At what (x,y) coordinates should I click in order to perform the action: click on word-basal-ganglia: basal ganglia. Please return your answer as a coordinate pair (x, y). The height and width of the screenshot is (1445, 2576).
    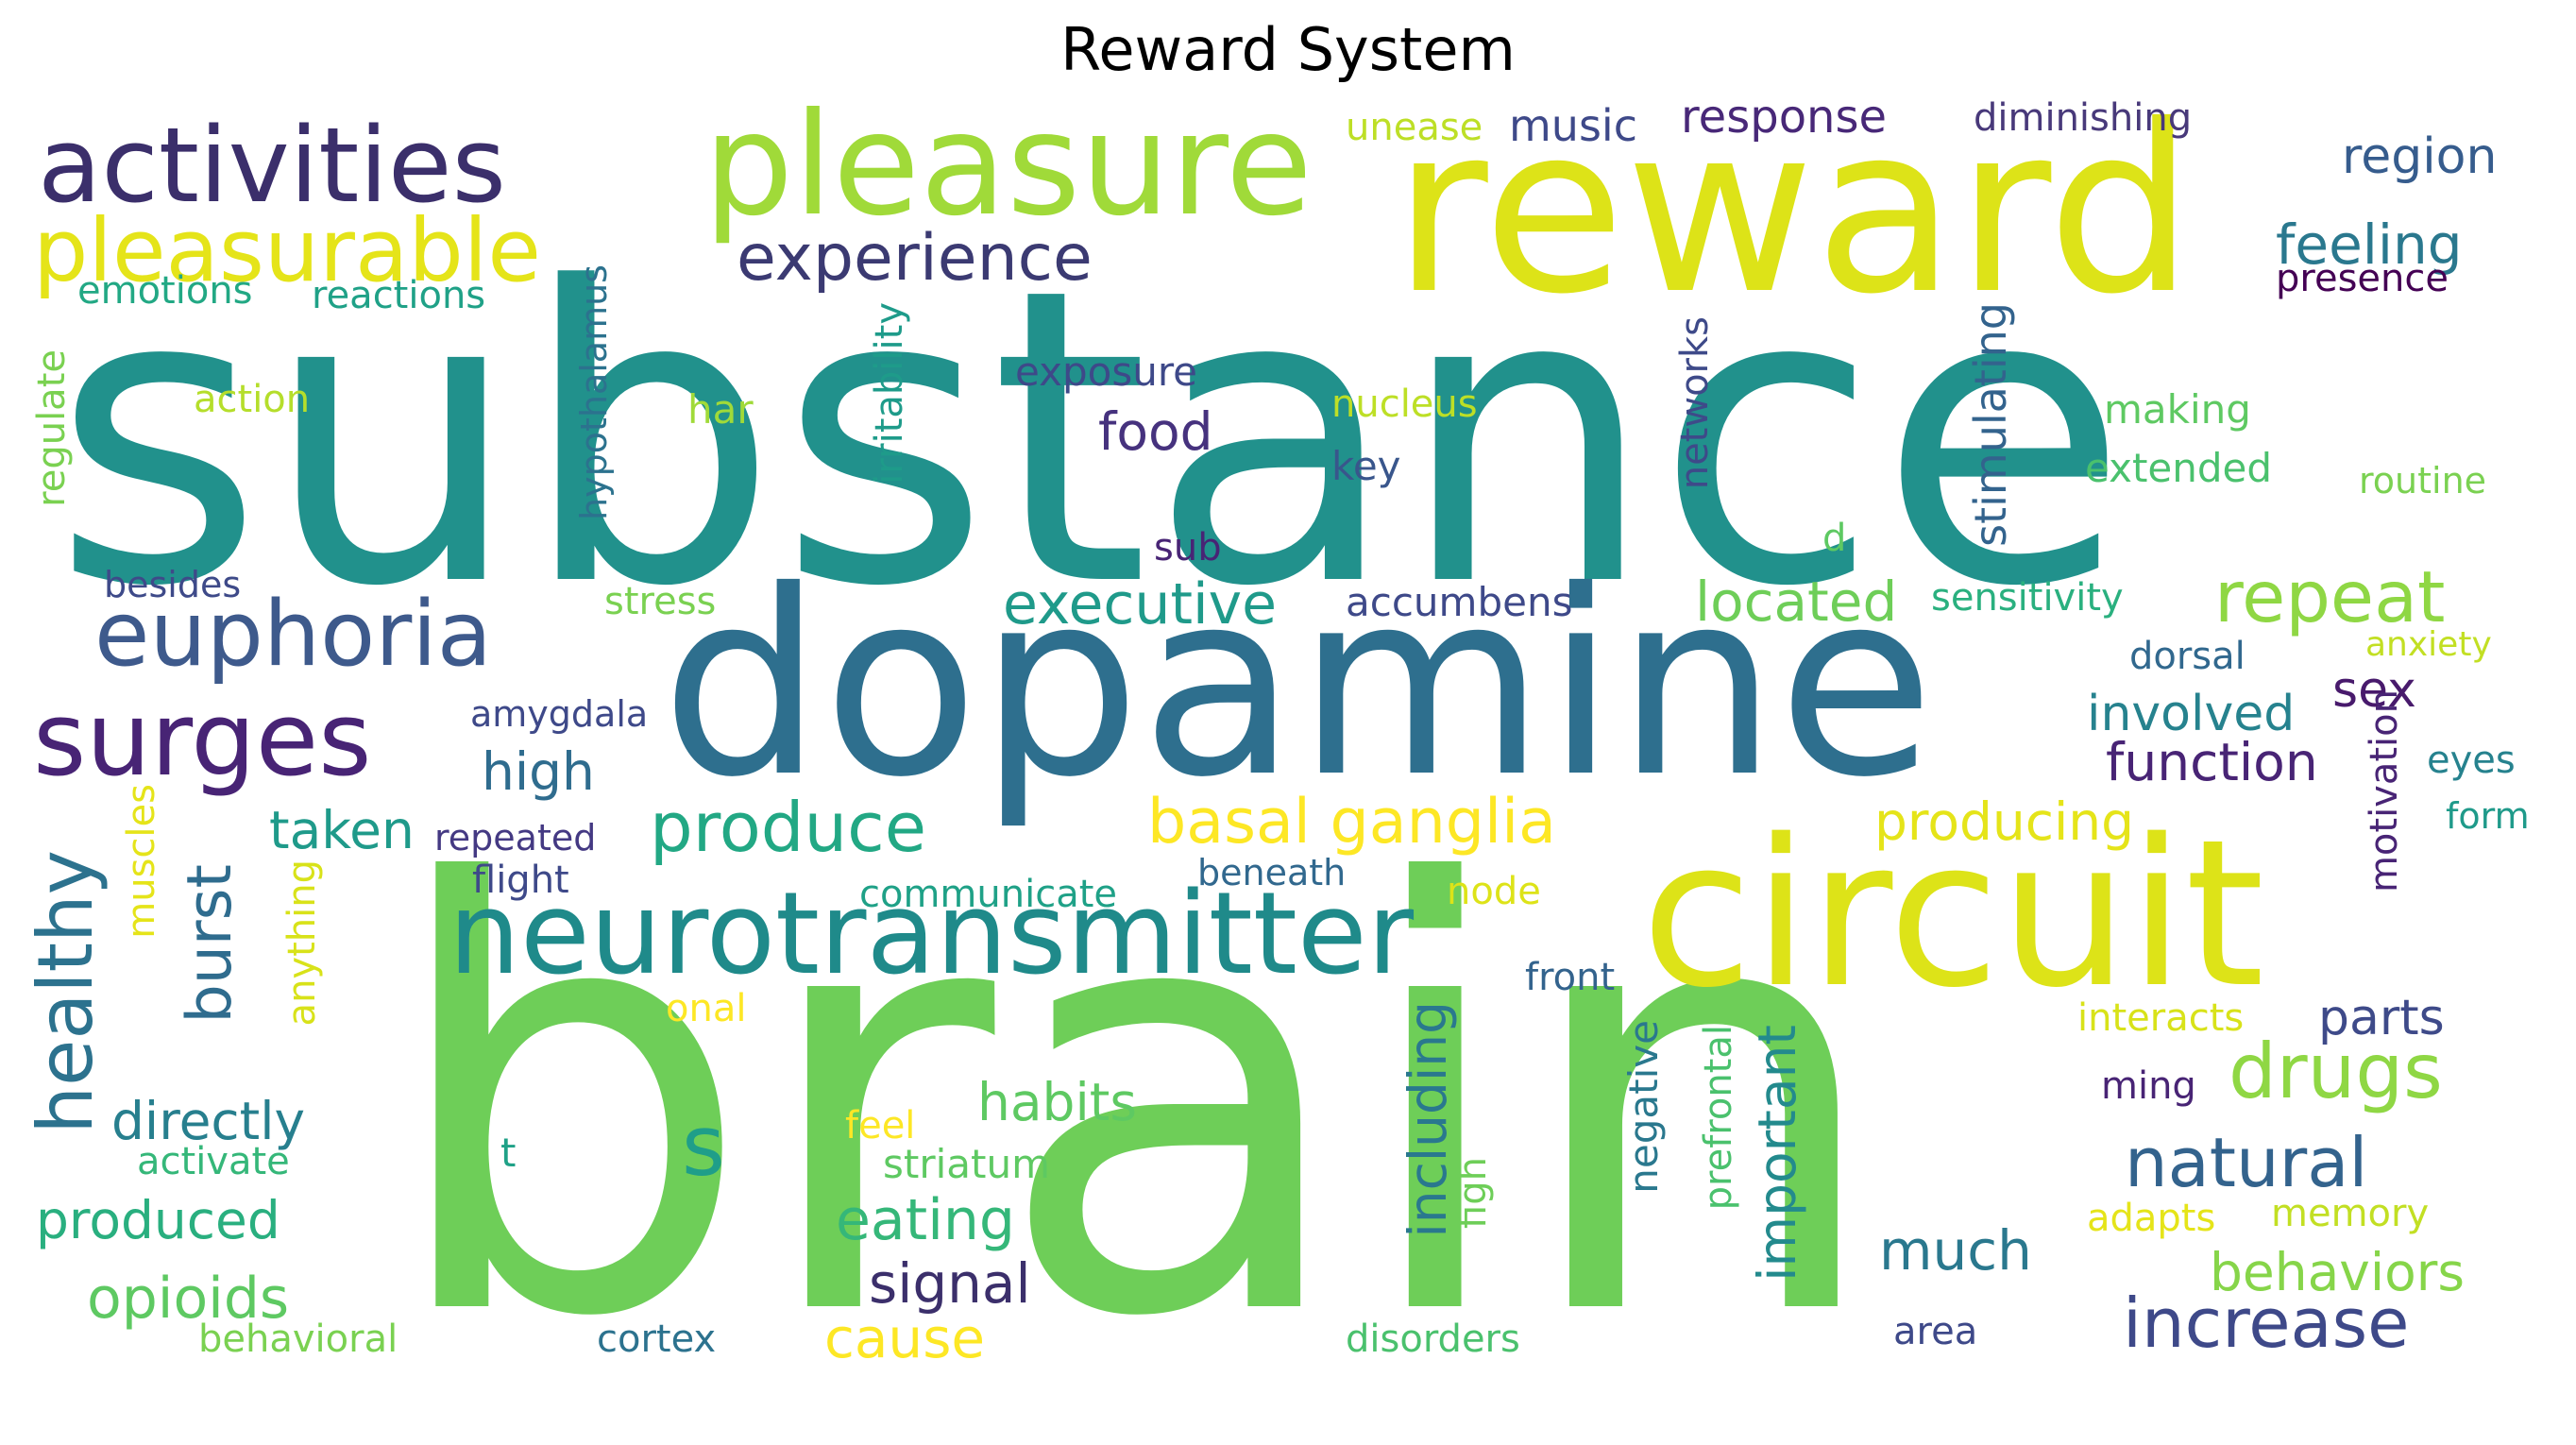
    Looking at the image, I should click on (1352, 822).